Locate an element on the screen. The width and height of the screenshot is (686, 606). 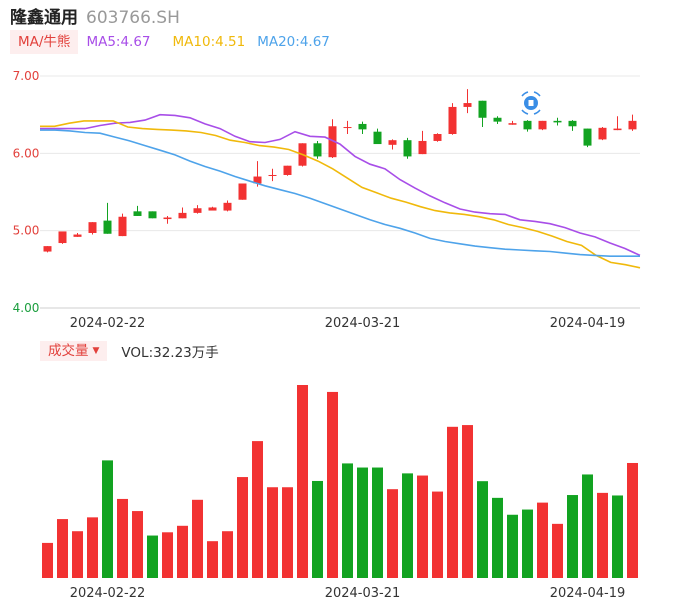
dropdown-triangle-icon: ▼ is located at coordinates (96, 351).